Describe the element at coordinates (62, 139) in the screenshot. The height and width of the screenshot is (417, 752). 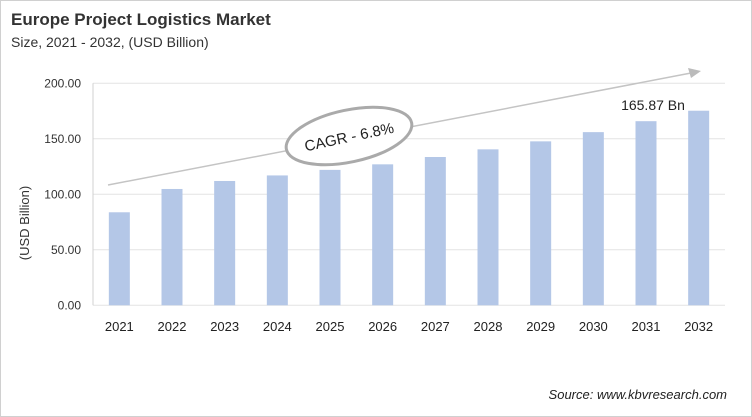
I see `y-tick-label: 150.00` at that location.